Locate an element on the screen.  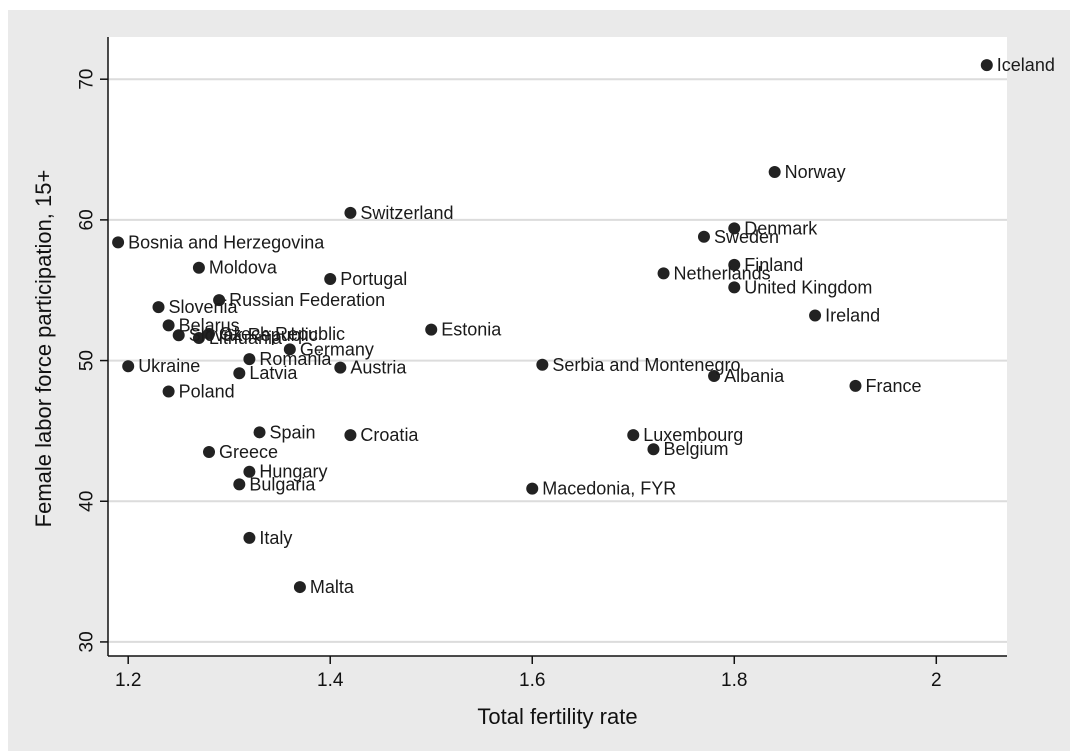
data-point-label: France is located at coordinates (893, 386).